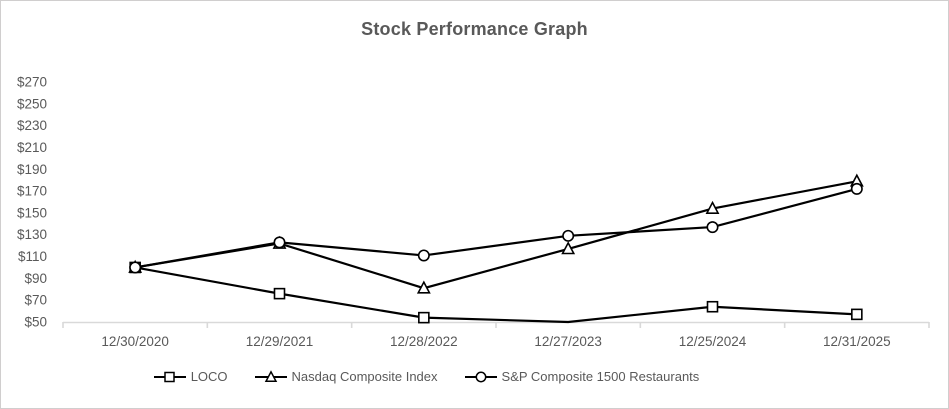 The width and height of the screenshot is (949, 409). I want to click on x-axis-label: 12/30/2020, so click(135, 341).